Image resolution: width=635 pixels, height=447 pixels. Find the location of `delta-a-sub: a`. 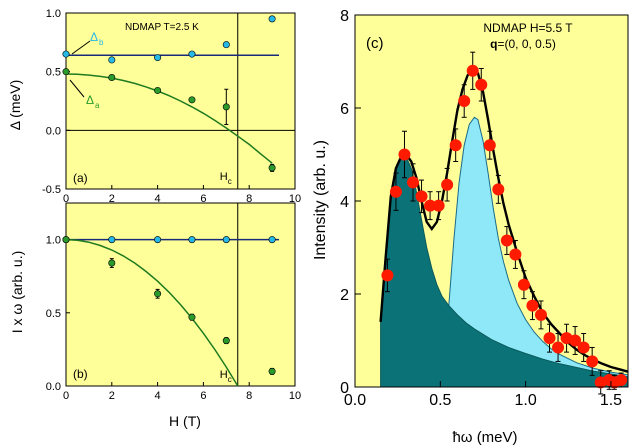

delta-a-sub: a is located at coordinates (97, 105).